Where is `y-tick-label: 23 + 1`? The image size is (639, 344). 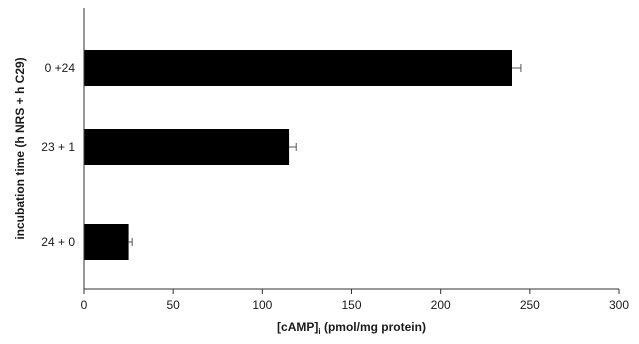 y-tick-label: 23 + 1 is located at coordinates (58, 147).